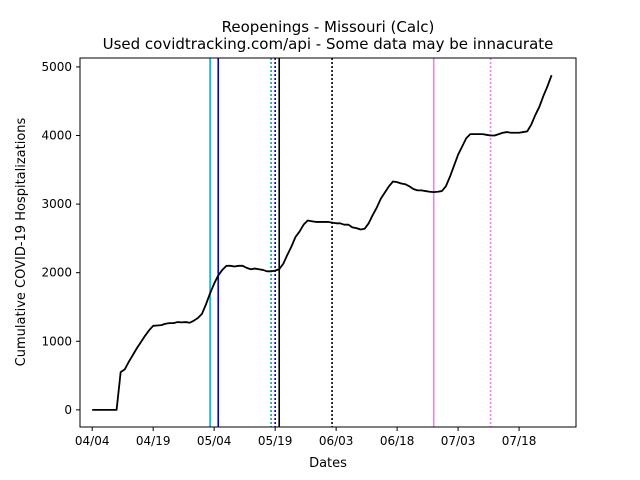 The width and height of the screenshot is (640, 480). What do you see at coordinates (68, 410) in the screenshot?
I see `y-tick-label: 0` at bounding box center [68, 410].